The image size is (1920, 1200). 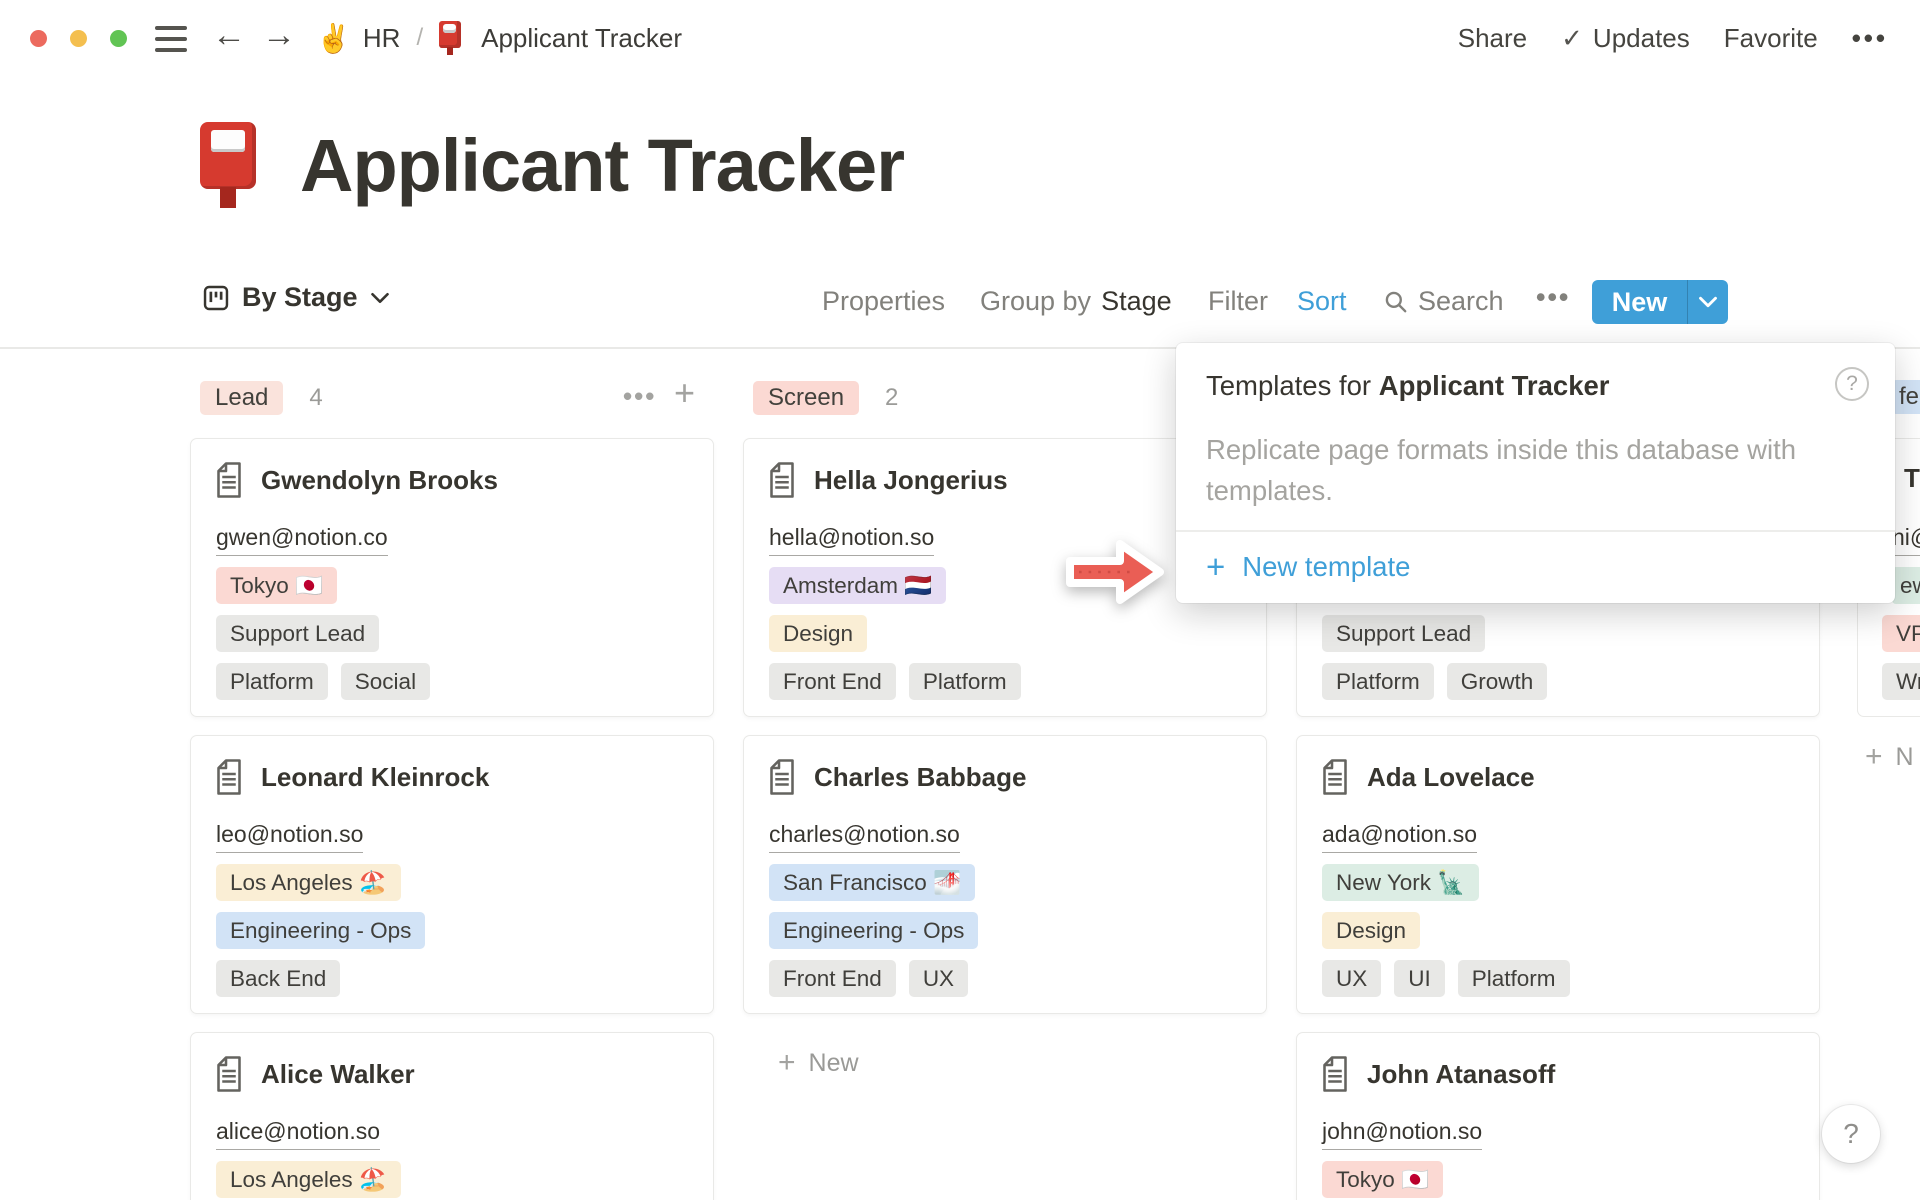 I want to click on skill-tag: Back End, so click(x=278, y=978).